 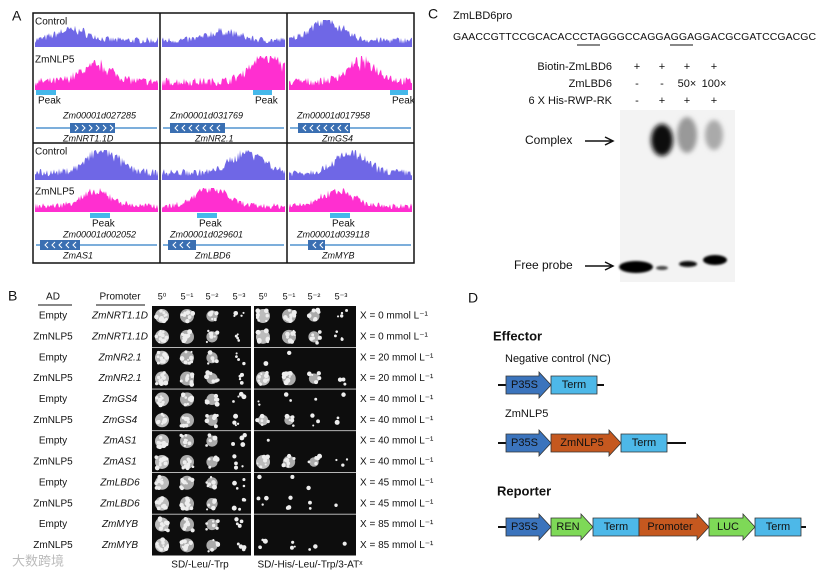 I want to click on band-label: Free probe, so click(x=543, y=265).